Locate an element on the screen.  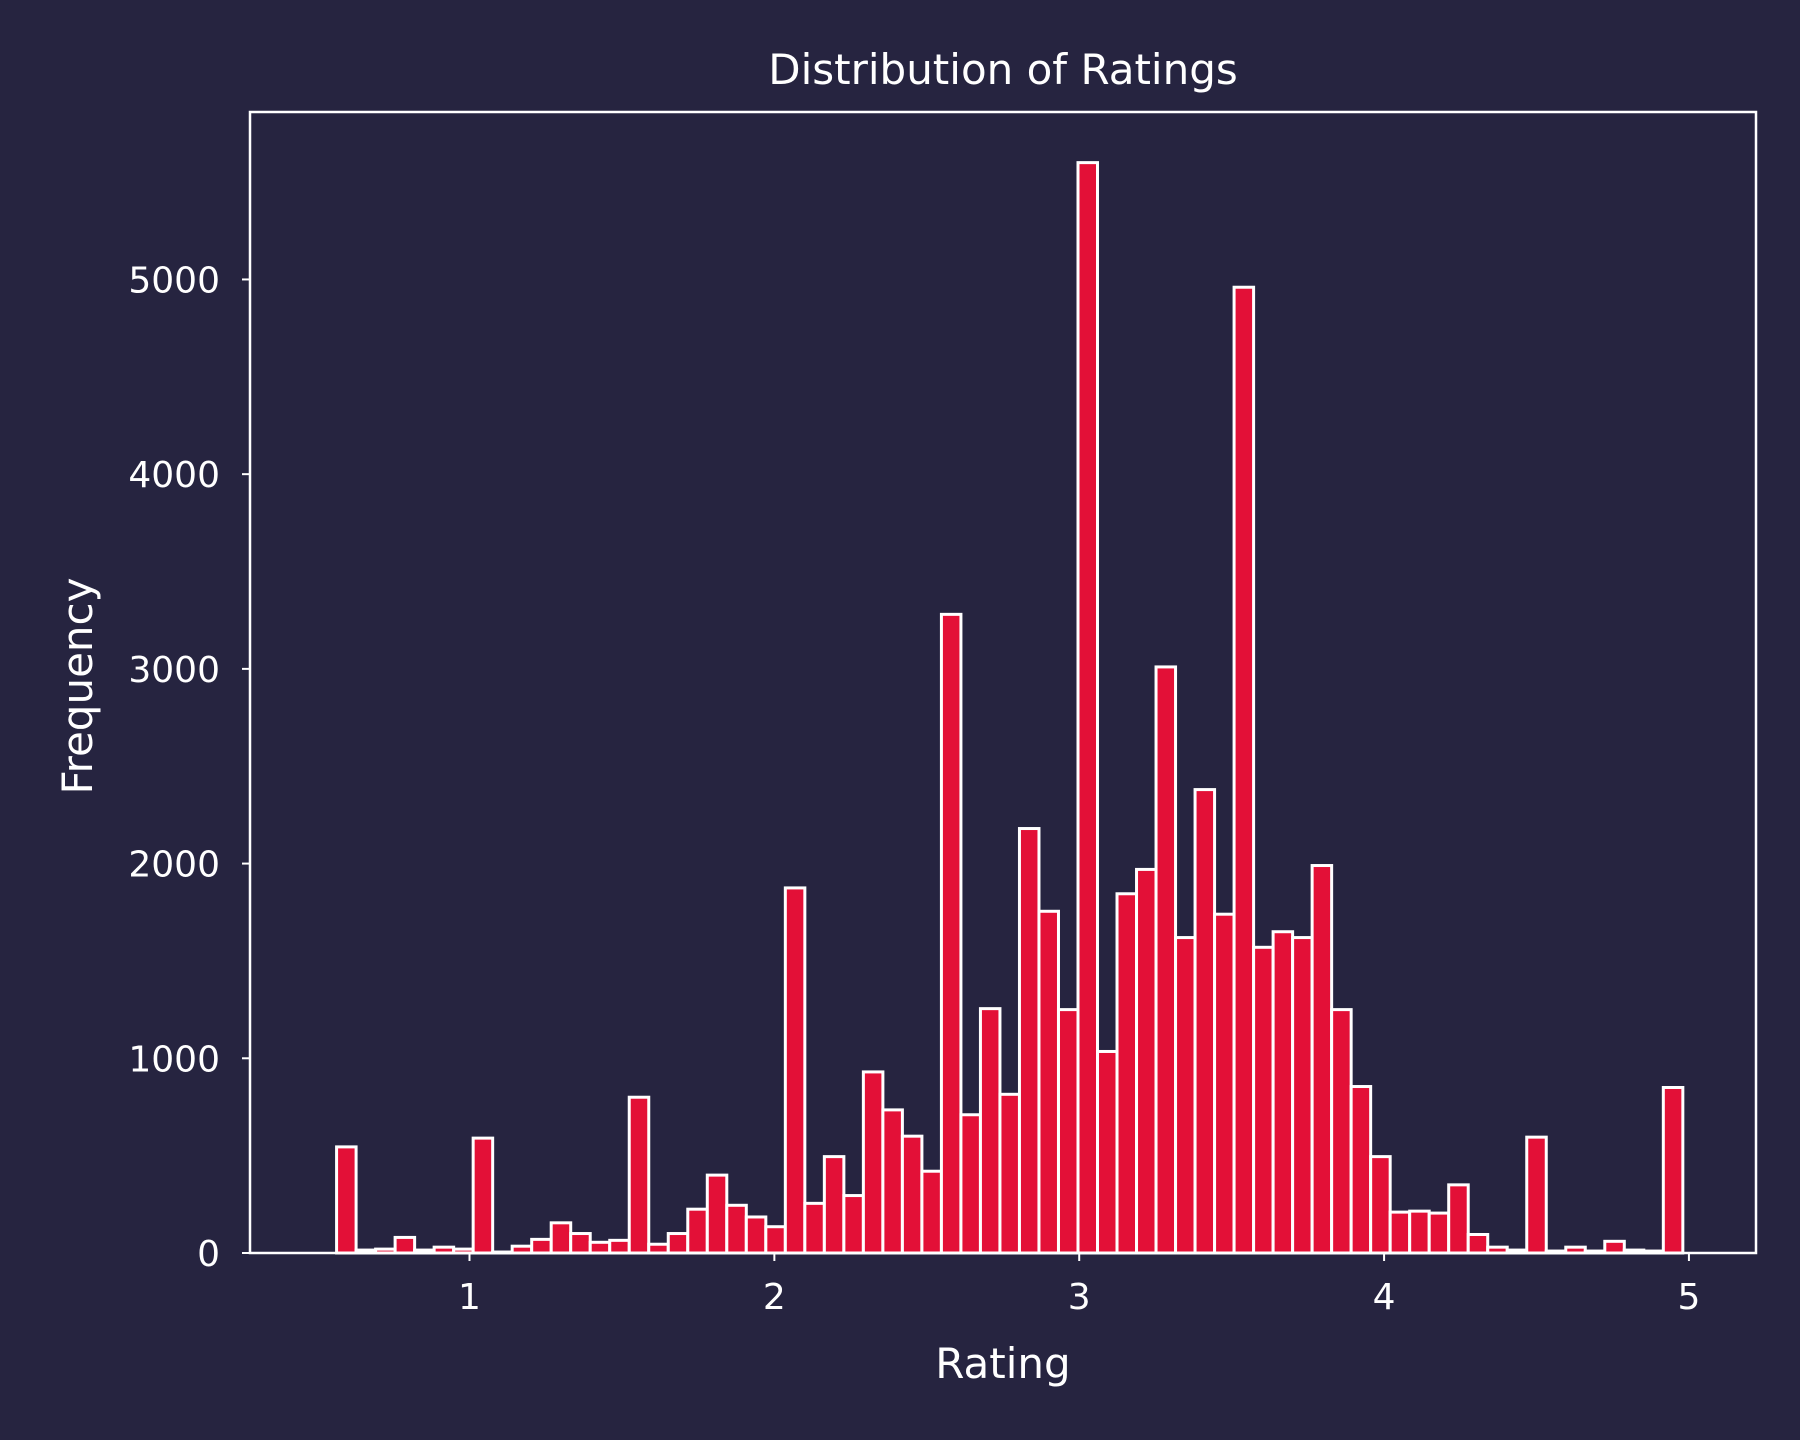
y-tick-label: 2000 is located at coordinates (174, 865).